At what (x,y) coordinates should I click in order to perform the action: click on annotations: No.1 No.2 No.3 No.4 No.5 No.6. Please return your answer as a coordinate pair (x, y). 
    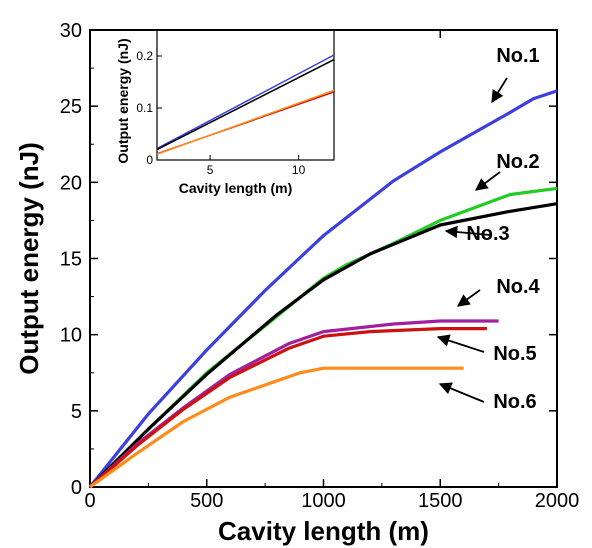
    Looking at the image, I should click on (488, 229).